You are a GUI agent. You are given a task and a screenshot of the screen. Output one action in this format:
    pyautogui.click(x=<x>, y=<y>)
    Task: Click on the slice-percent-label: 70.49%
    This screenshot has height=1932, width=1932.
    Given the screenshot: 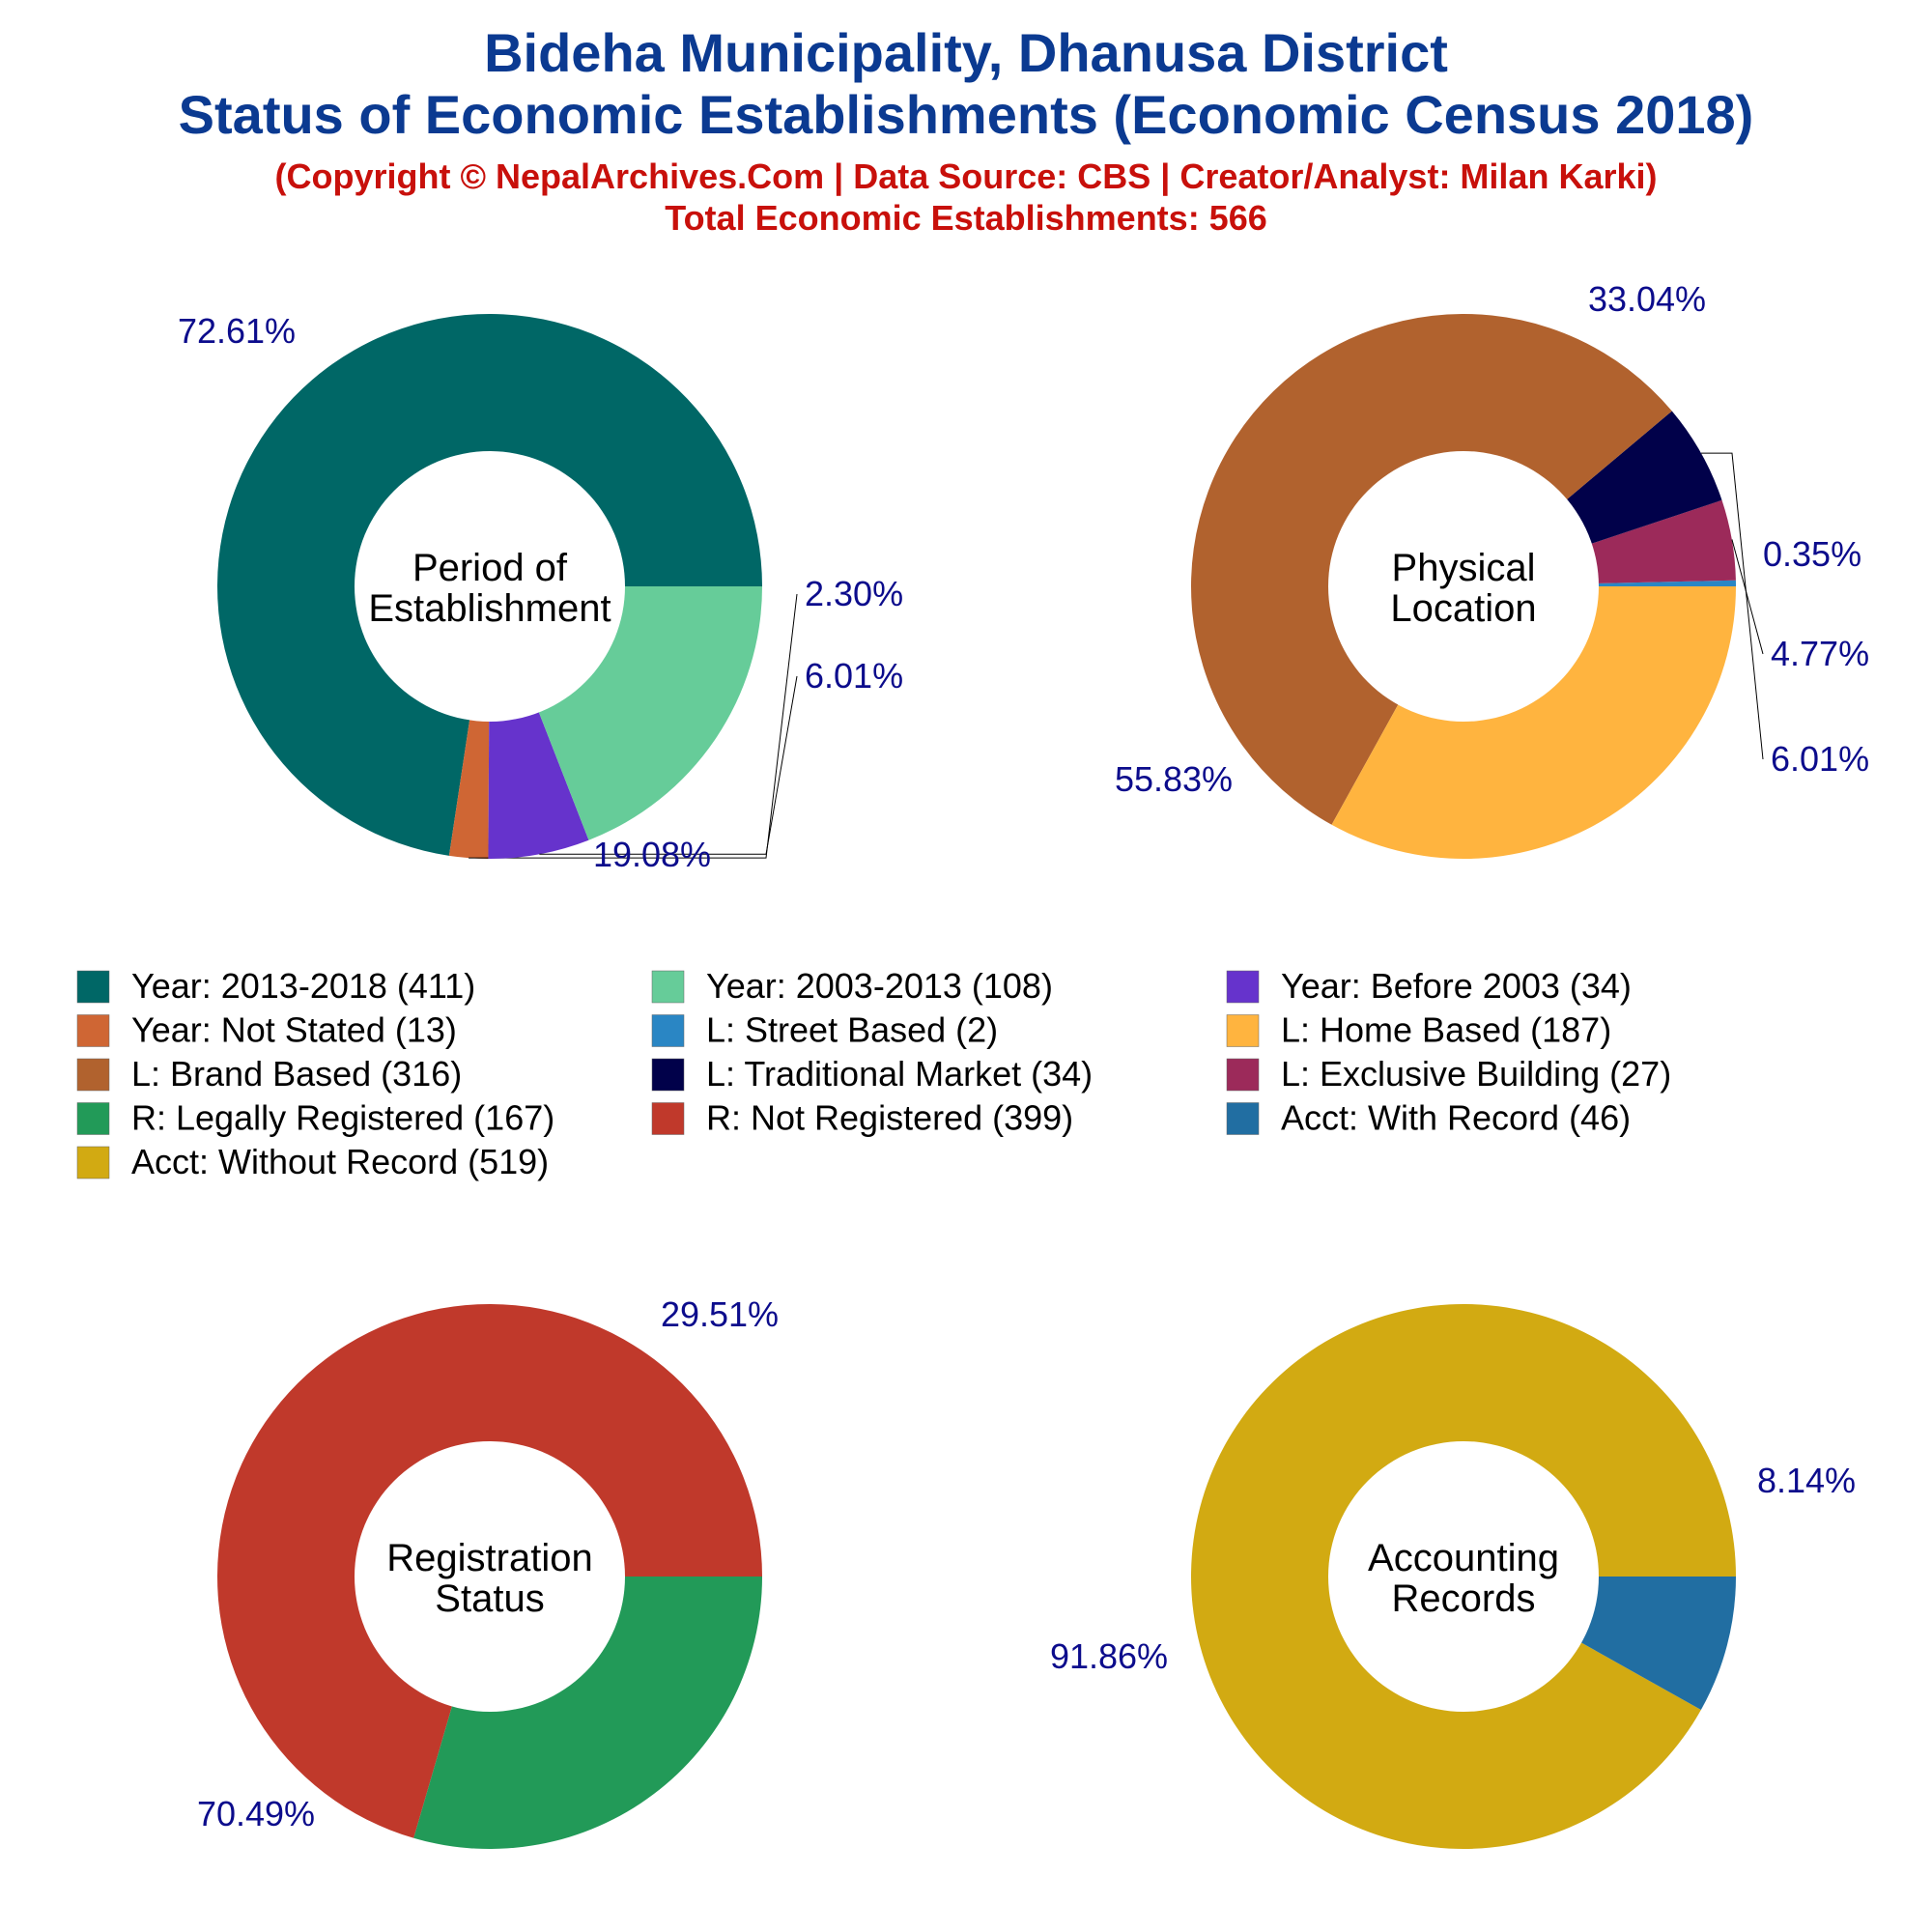 What is the action you would take?
    pyautogui.click(x=256, y=1813)
    